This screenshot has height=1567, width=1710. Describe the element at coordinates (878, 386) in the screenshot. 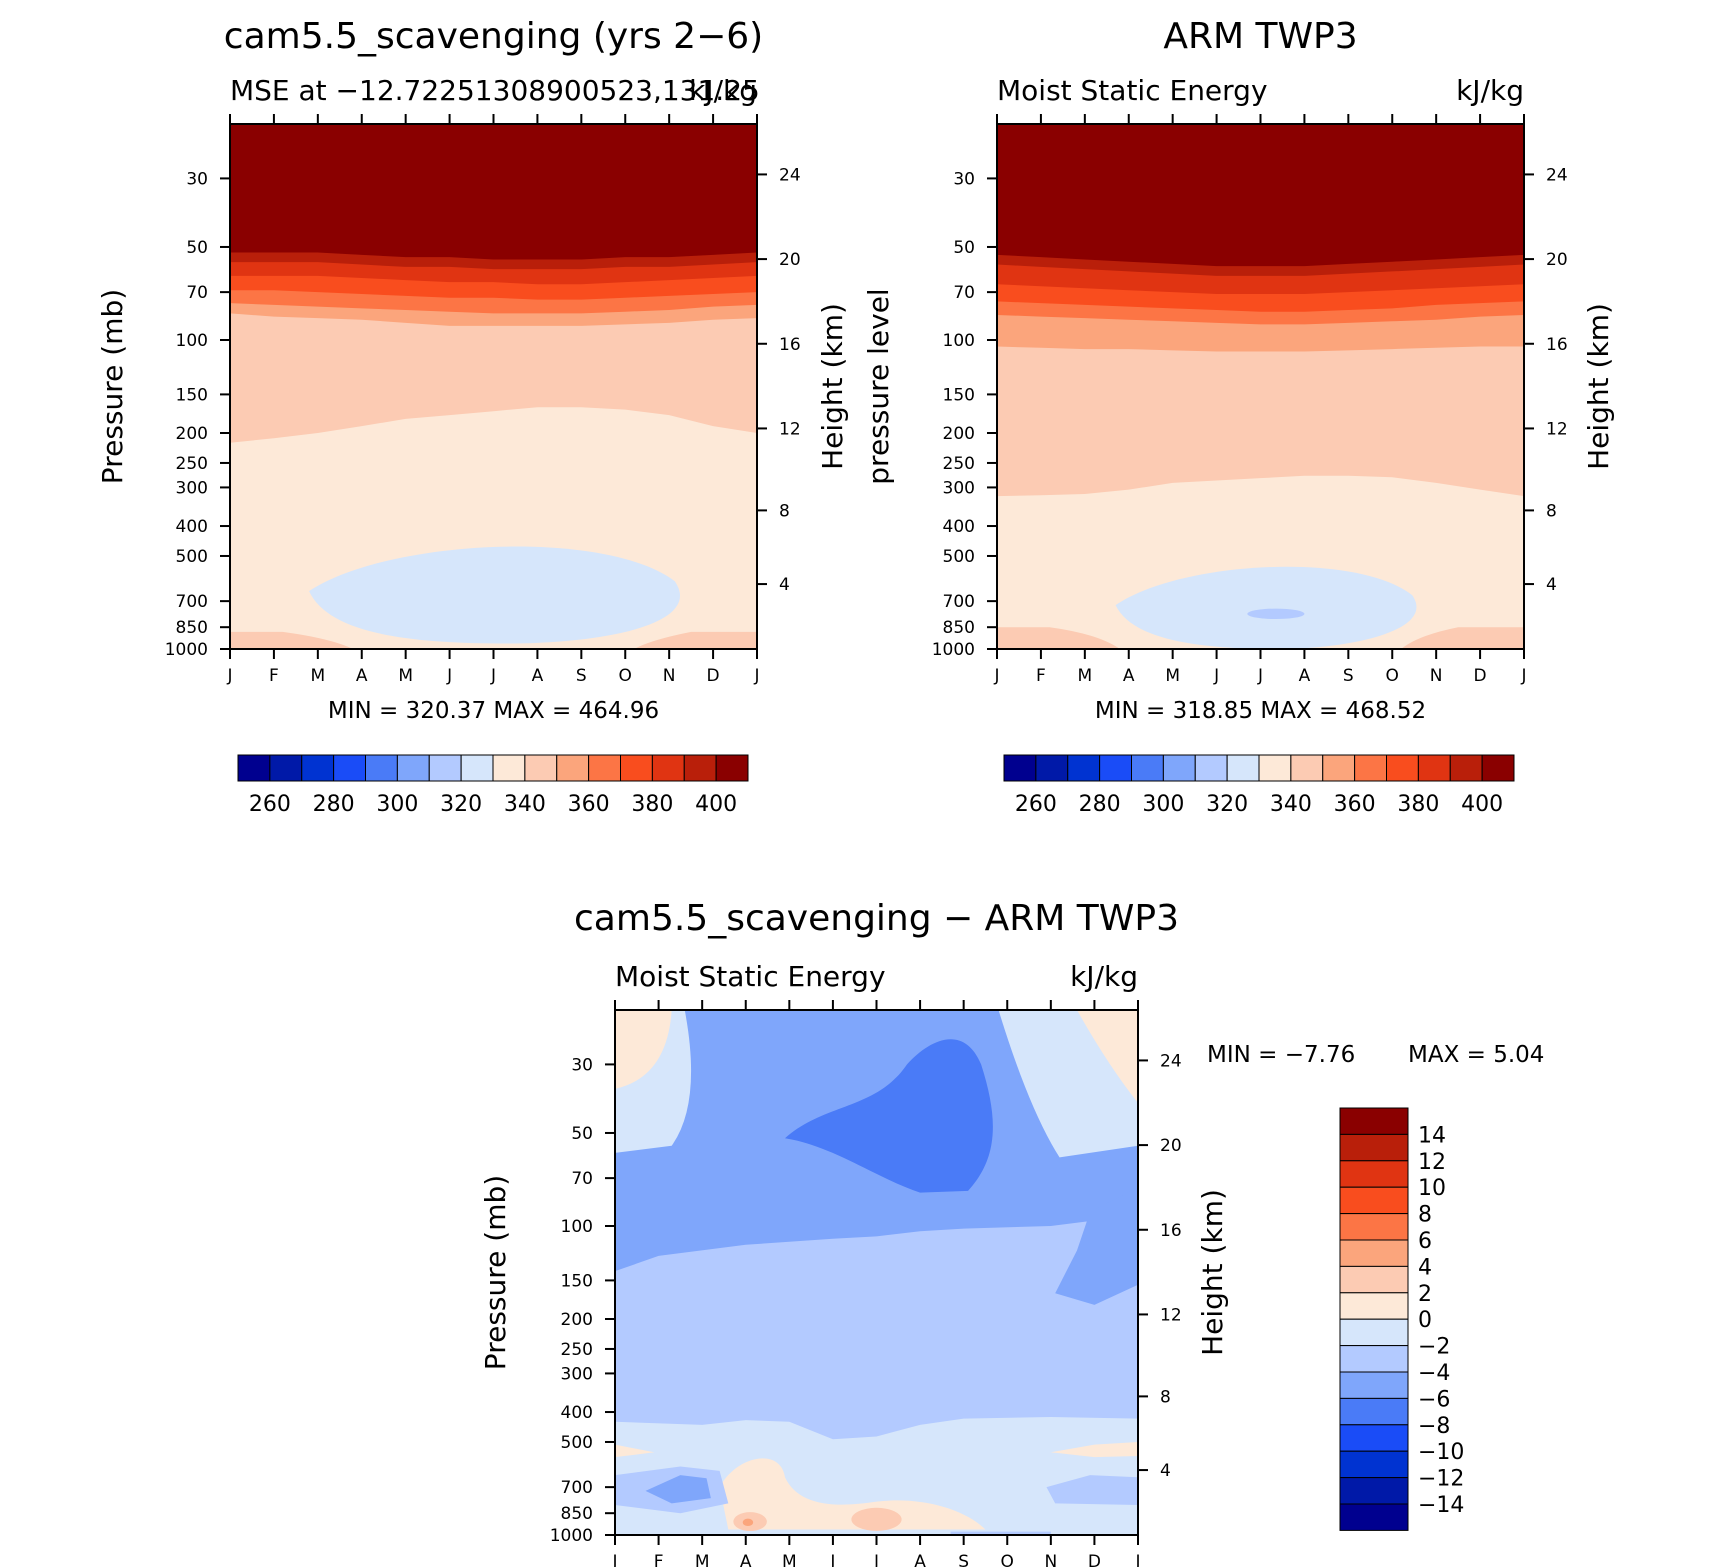

I see `y-axis-label: pressure level` at that location.